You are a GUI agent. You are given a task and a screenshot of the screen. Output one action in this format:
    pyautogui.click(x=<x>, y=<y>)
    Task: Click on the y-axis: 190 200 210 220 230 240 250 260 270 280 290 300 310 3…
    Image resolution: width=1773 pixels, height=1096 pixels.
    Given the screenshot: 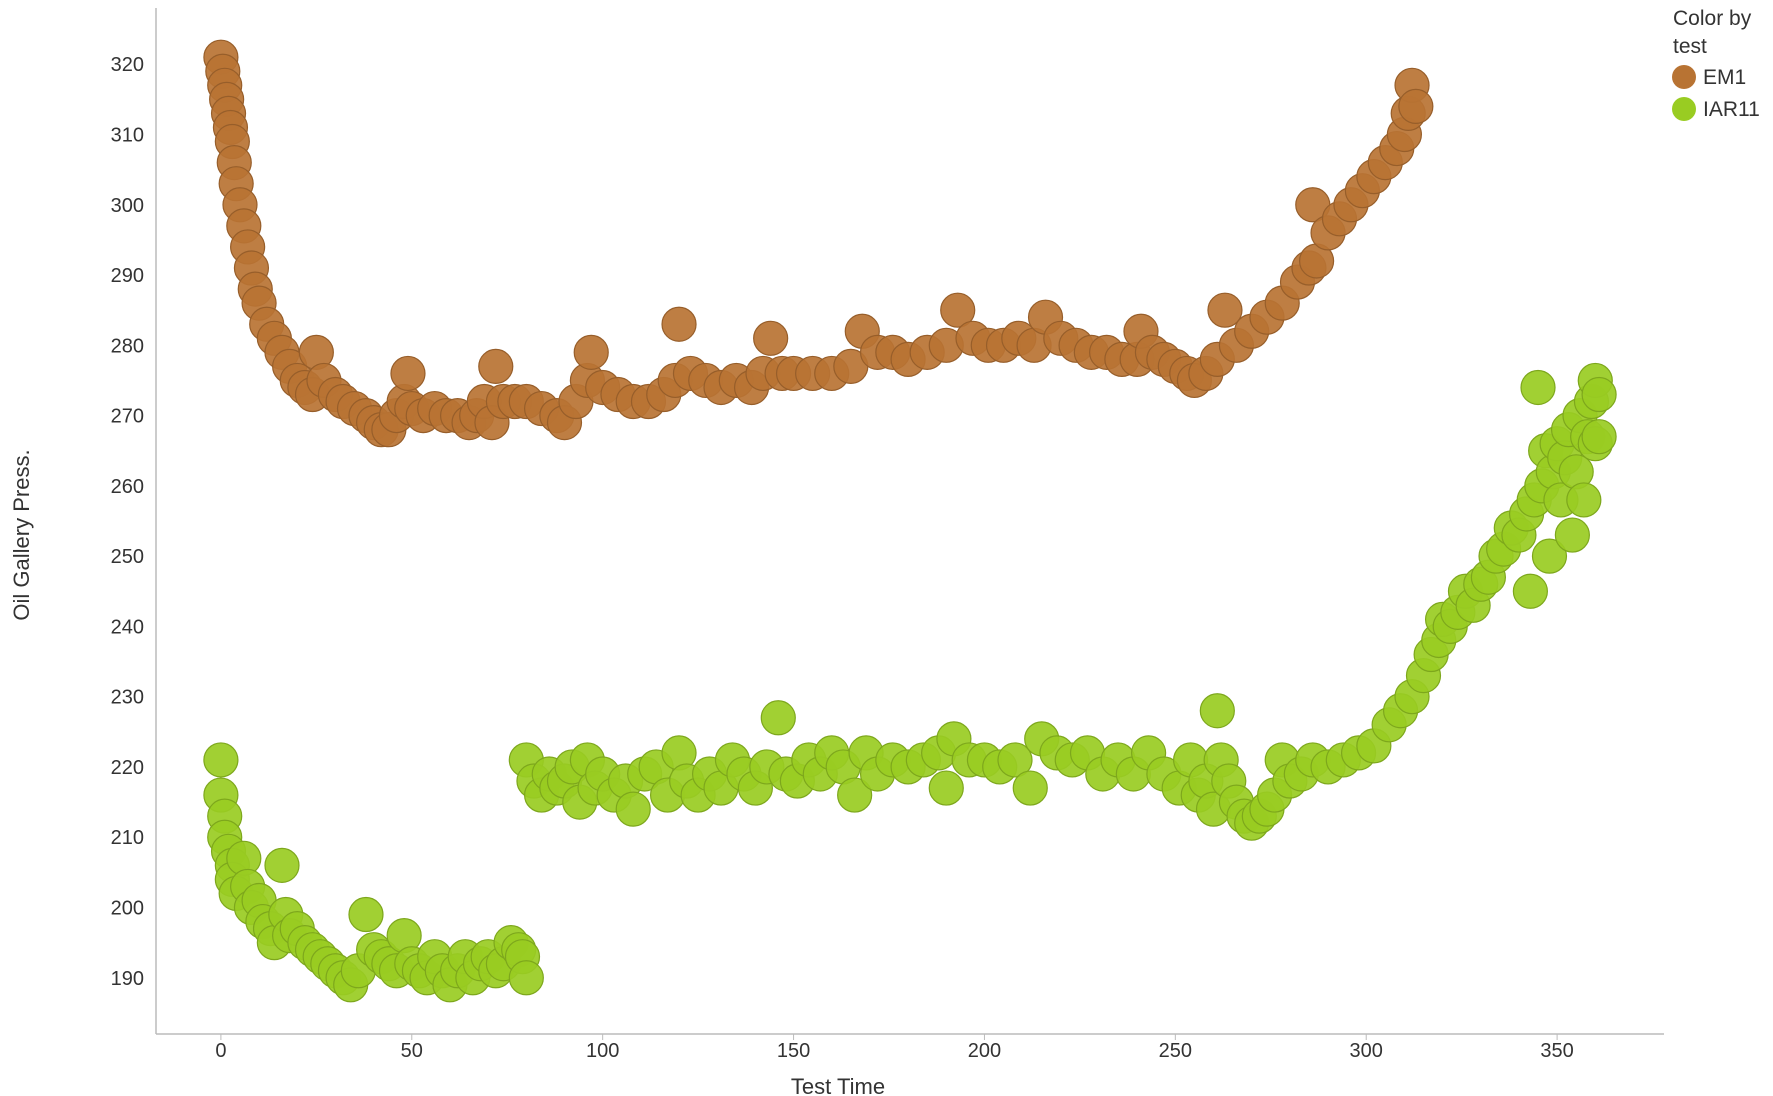 What is the action you would take?
    pyautogui.click(x=134, y=521)
    